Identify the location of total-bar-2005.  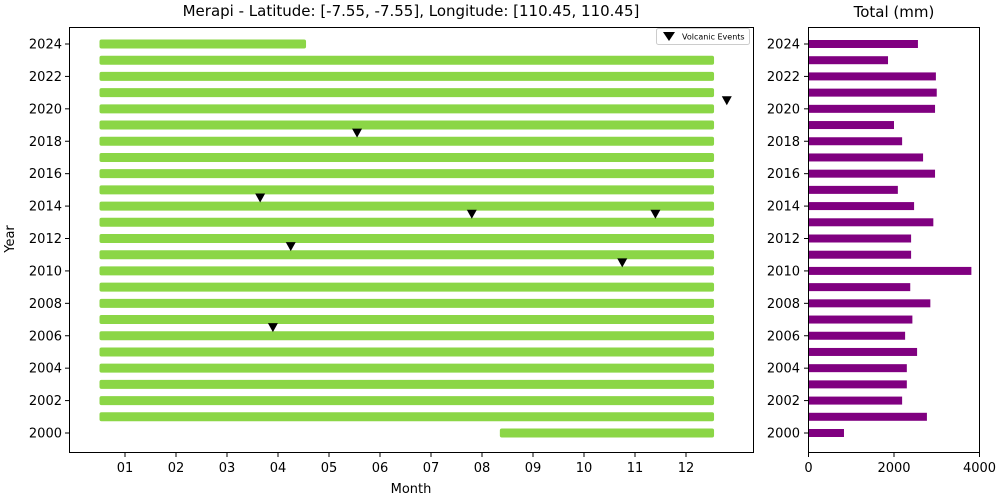
(863, 351).